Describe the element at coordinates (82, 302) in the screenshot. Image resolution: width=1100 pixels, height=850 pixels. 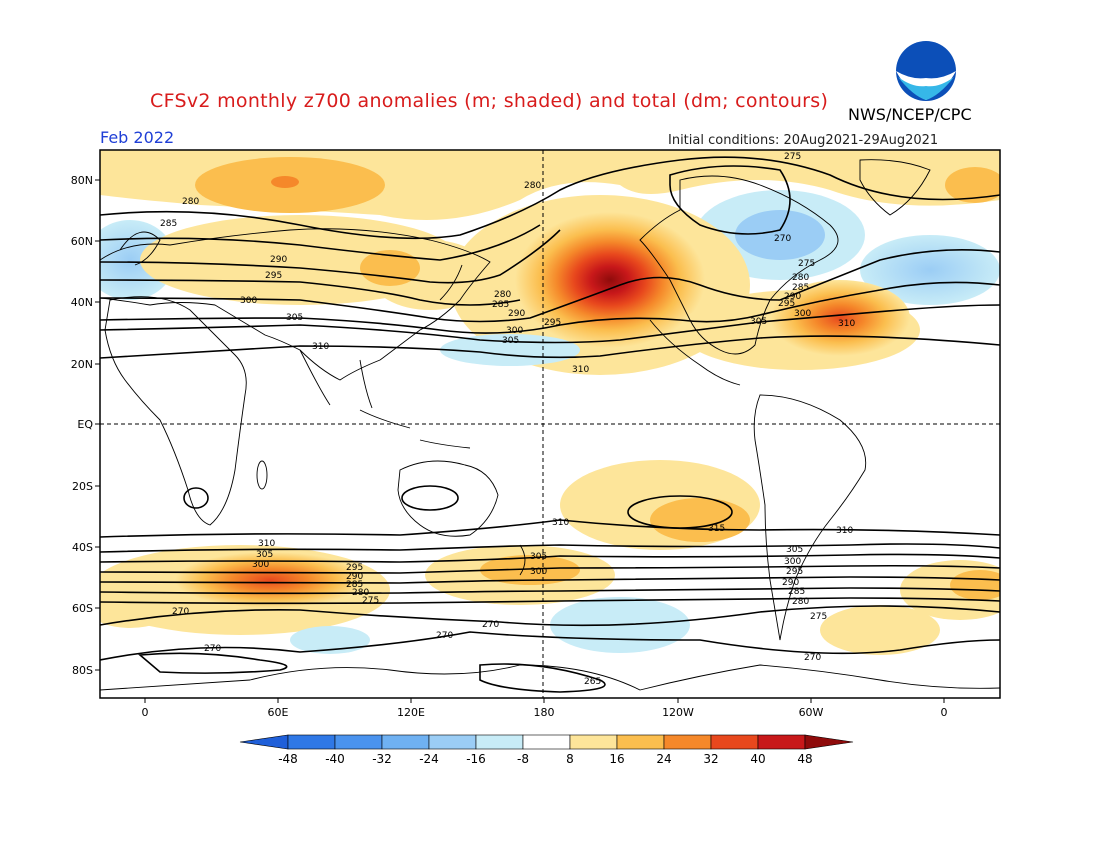
I see `lat-label: 40N` at that location.